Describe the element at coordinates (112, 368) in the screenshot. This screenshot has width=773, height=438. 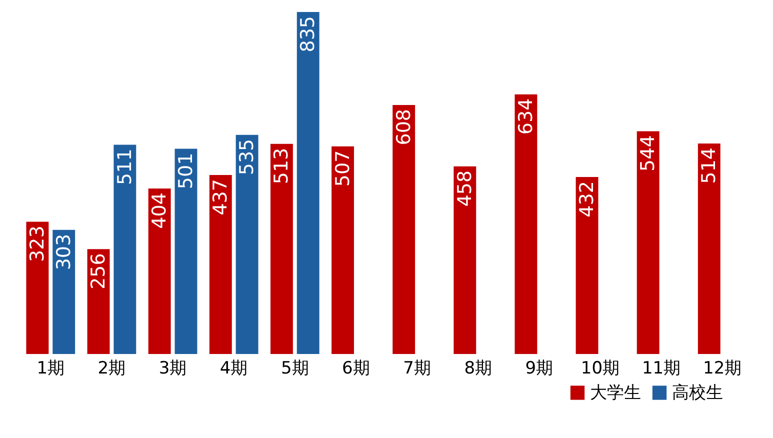
I see `x-tick-label: 2期` at that location.